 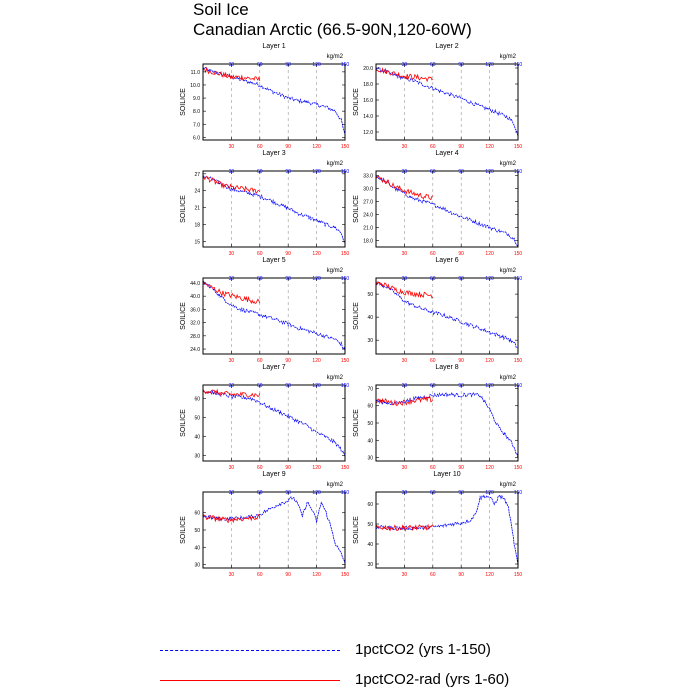 What do you see at coordinates (195, 310) in the screenshot?
I see `y-tick-label: 36.0` at bounding box center [195, 310].